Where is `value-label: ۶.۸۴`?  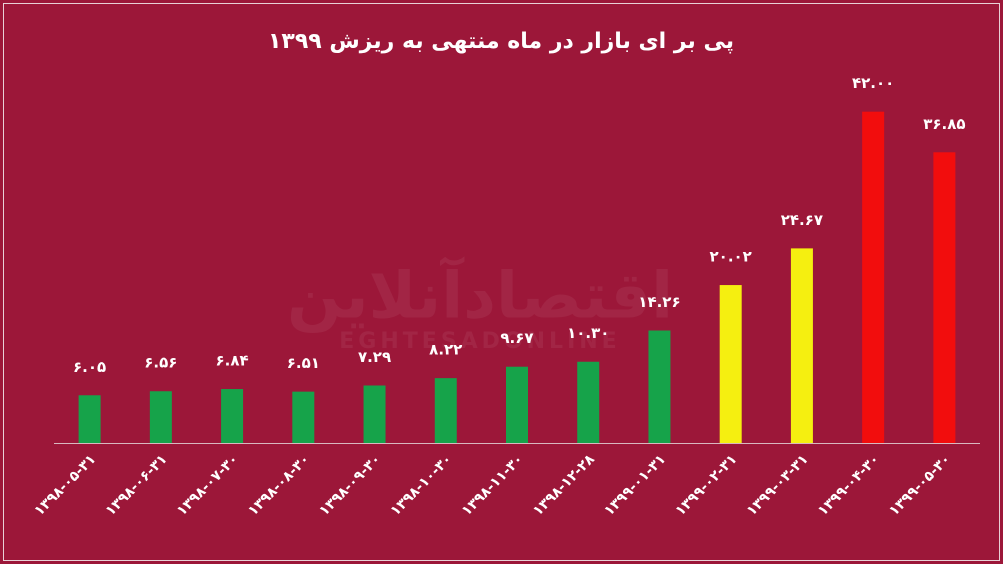 value-label: ۶.۸۴ is located at coordinates (231, 361).